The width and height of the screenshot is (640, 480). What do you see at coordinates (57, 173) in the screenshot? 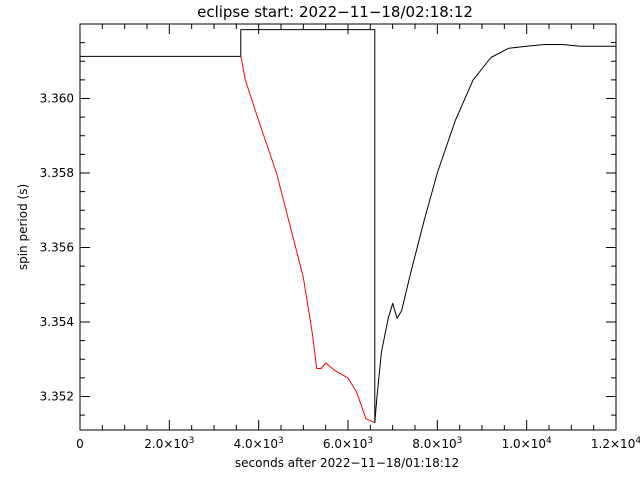
I see `y-tick-label: 3.358` at bounding box center [57, 173].